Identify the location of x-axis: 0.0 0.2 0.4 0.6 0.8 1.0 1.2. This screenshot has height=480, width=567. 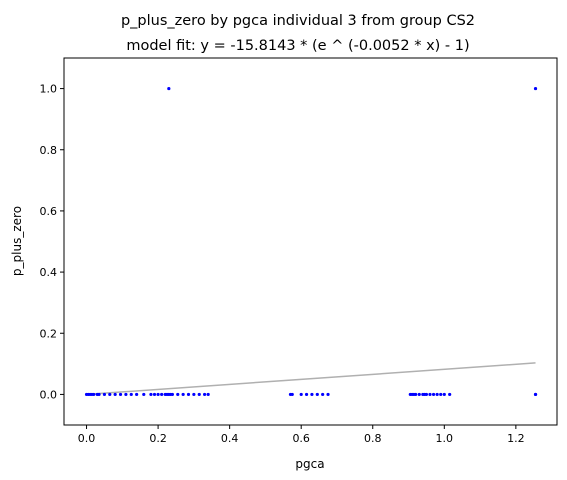
(301, 435).